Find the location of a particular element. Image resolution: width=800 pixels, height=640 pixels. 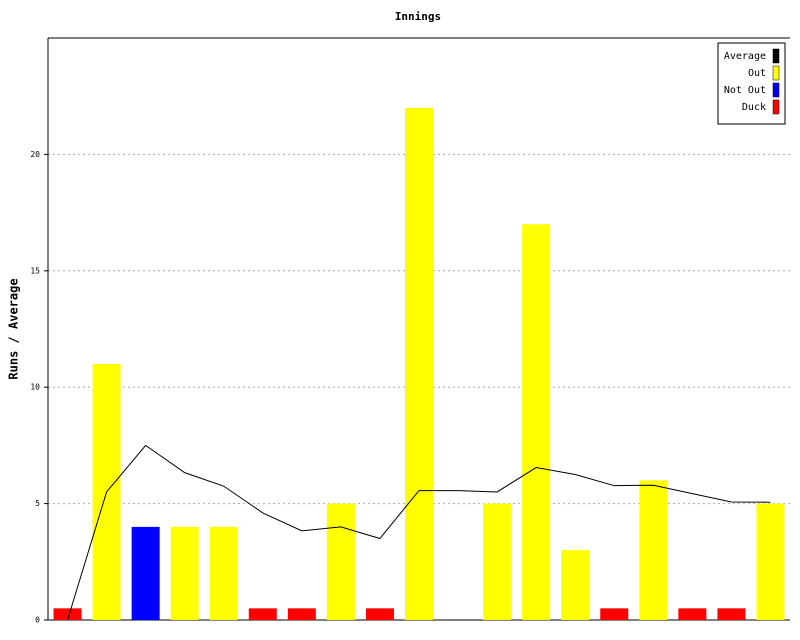

legend-label: Duck is located at coordinates (754, 107).